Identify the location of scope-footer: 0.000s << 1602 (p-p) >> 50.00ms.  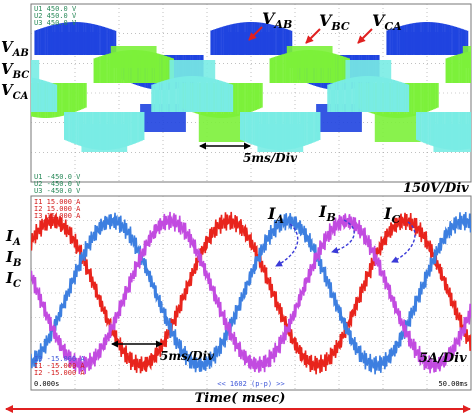
(251, 384).